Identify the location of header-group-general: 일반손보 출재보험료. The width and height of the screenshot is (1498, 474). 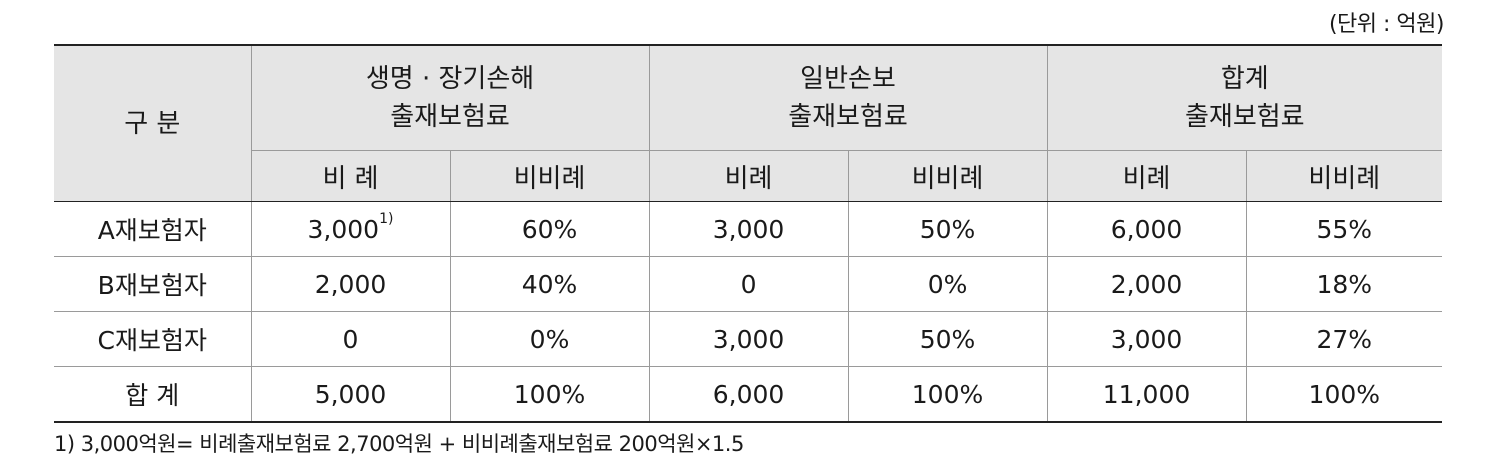
(848, 98).